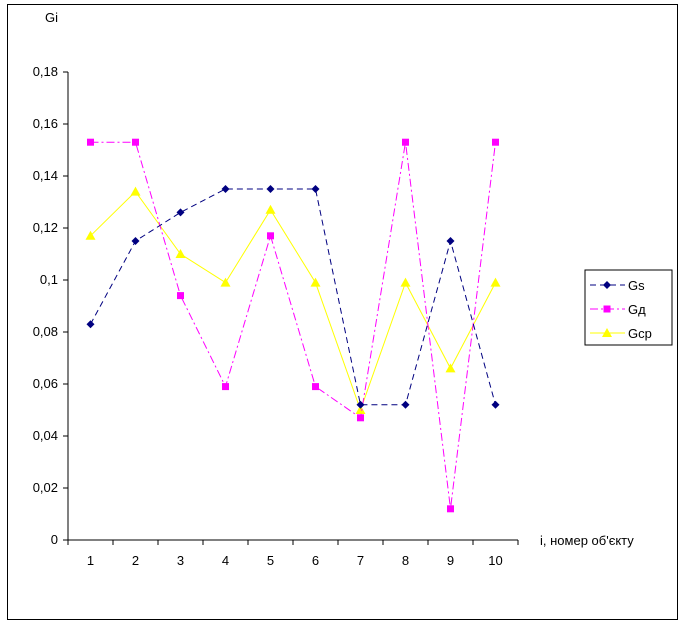 The height and width of the screenshot is (628, 684). I want to click on x-tick-label: 1, so click(90, 560).